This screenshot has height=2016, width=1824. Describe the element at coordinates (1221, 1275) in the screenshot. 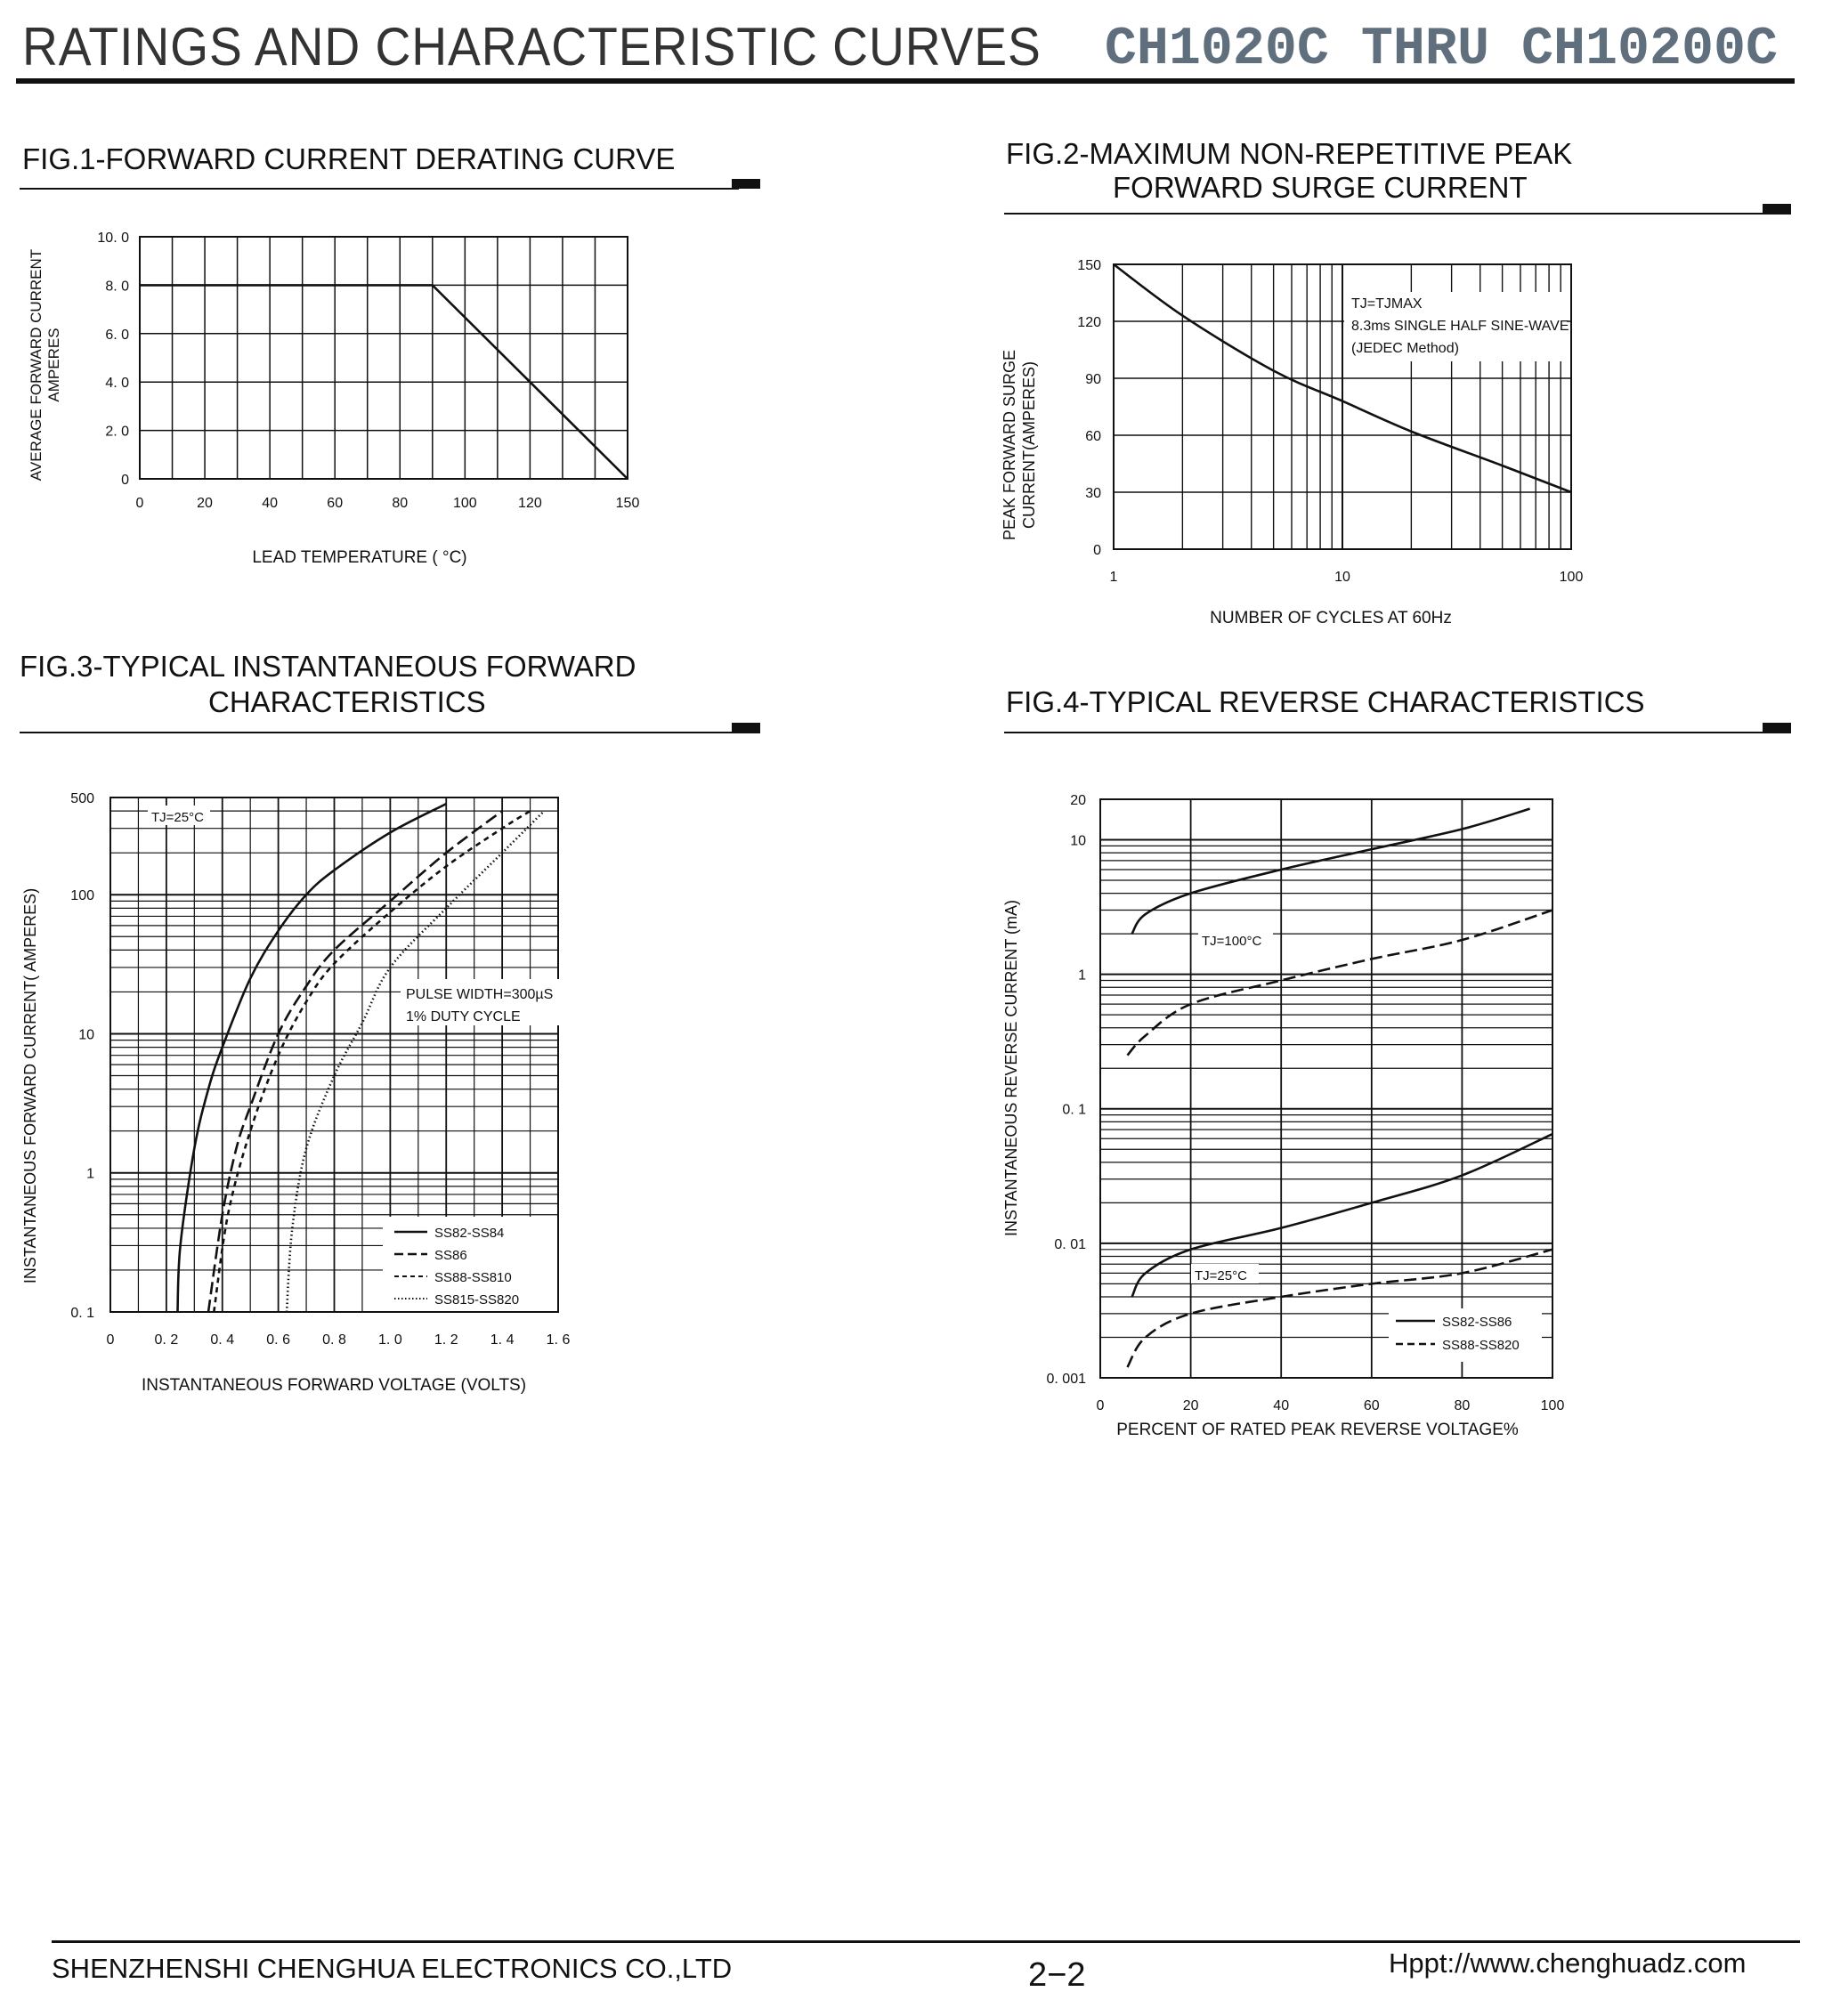

I see `fig4-tj-low: TJ=25°C` at that location.